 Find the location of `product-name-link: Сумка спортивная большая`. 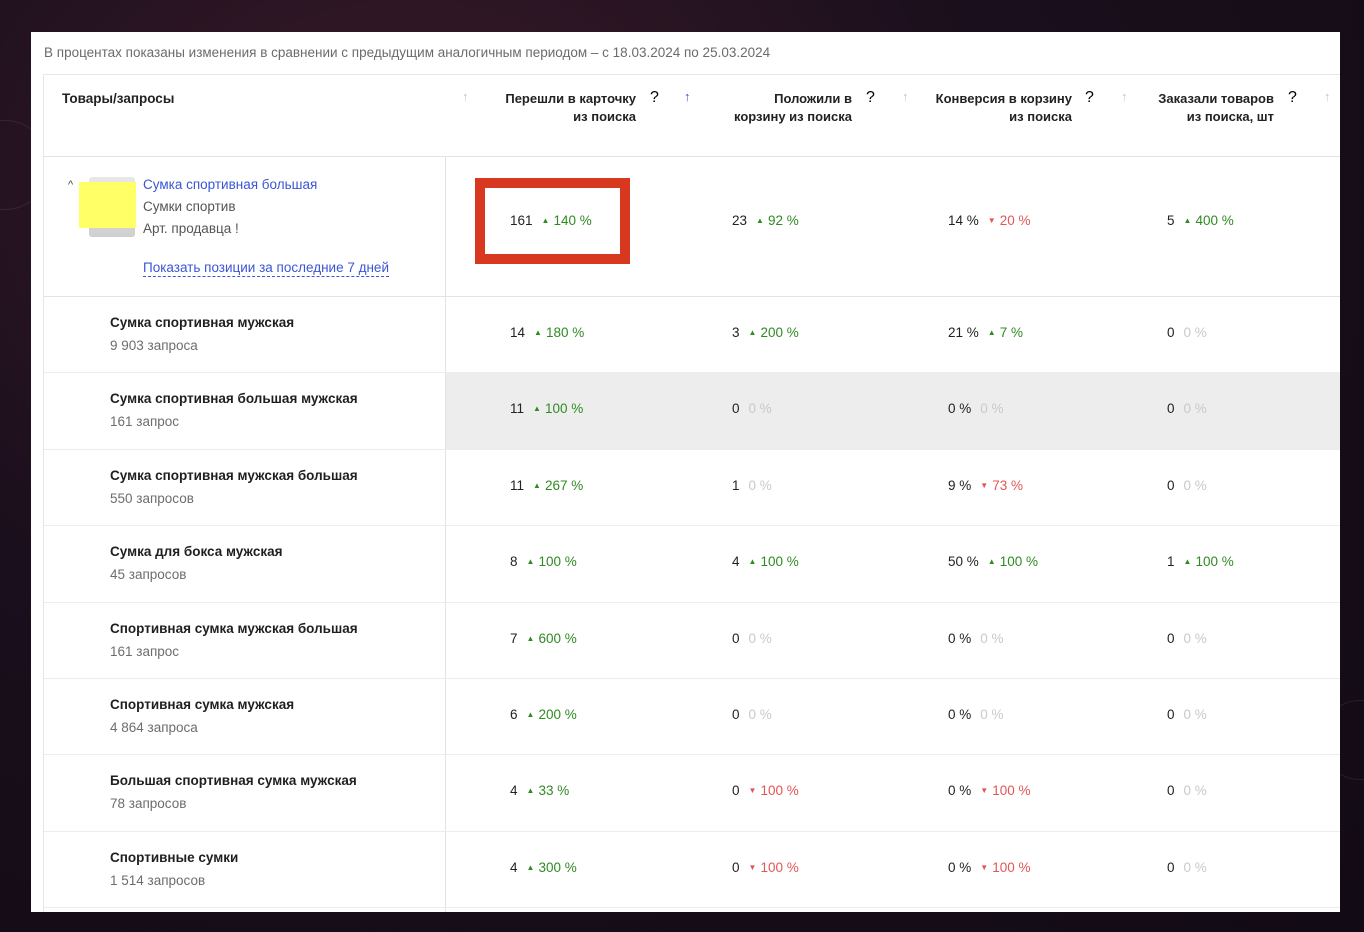

product-name-link: Сумка спортивная большая is located at coordinates (230, 184).